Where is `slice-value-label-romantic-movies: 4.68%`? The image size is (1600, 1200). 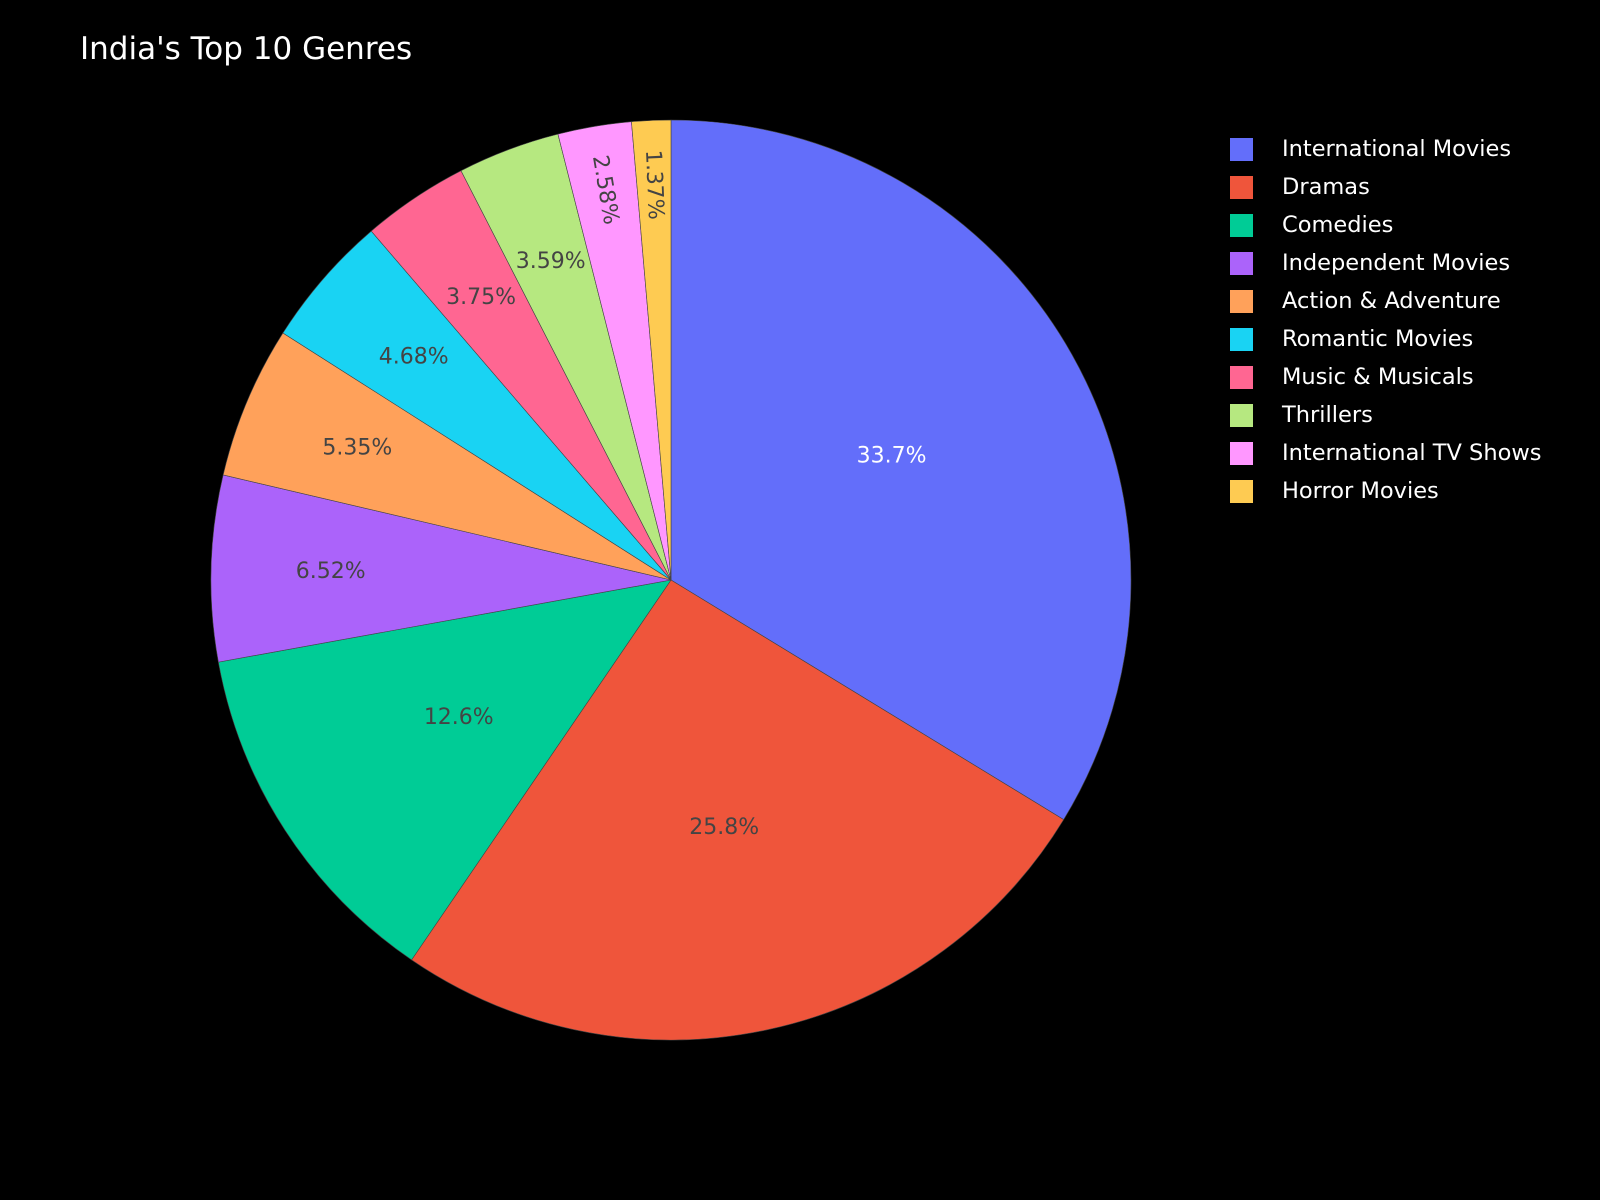 slice-value-label-romantic-movies: 4.68% is located at coordinates (414, 357).